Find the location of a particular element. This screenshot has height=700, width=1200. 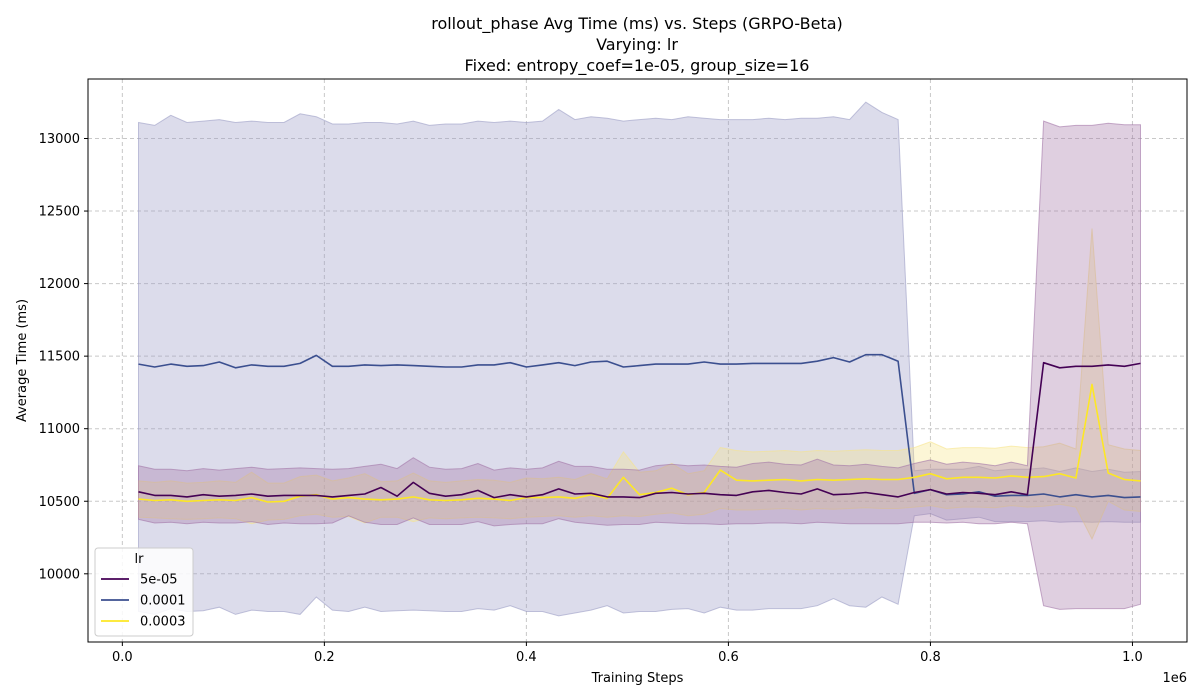

x-axis-ticks: 0.0 0.2 0.4 0.6 0.8 1.0 is located at coordinates (627, 653).